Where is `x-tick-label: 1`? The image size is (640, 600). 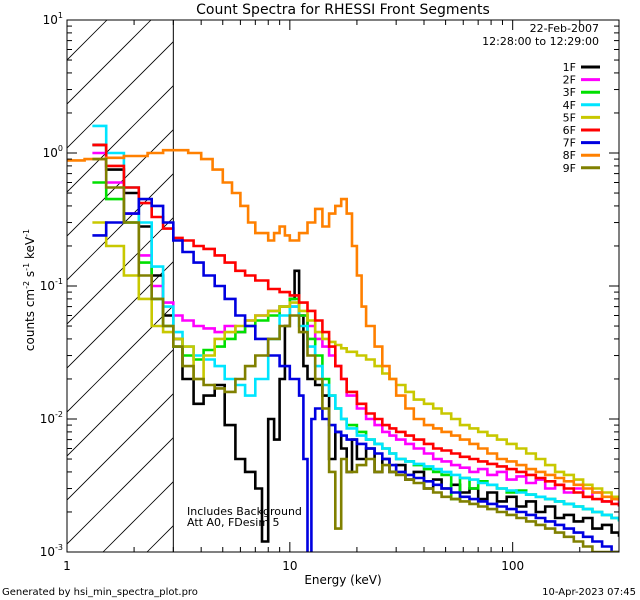
x-tick-label: 1 is located at coordinates (67, 566).